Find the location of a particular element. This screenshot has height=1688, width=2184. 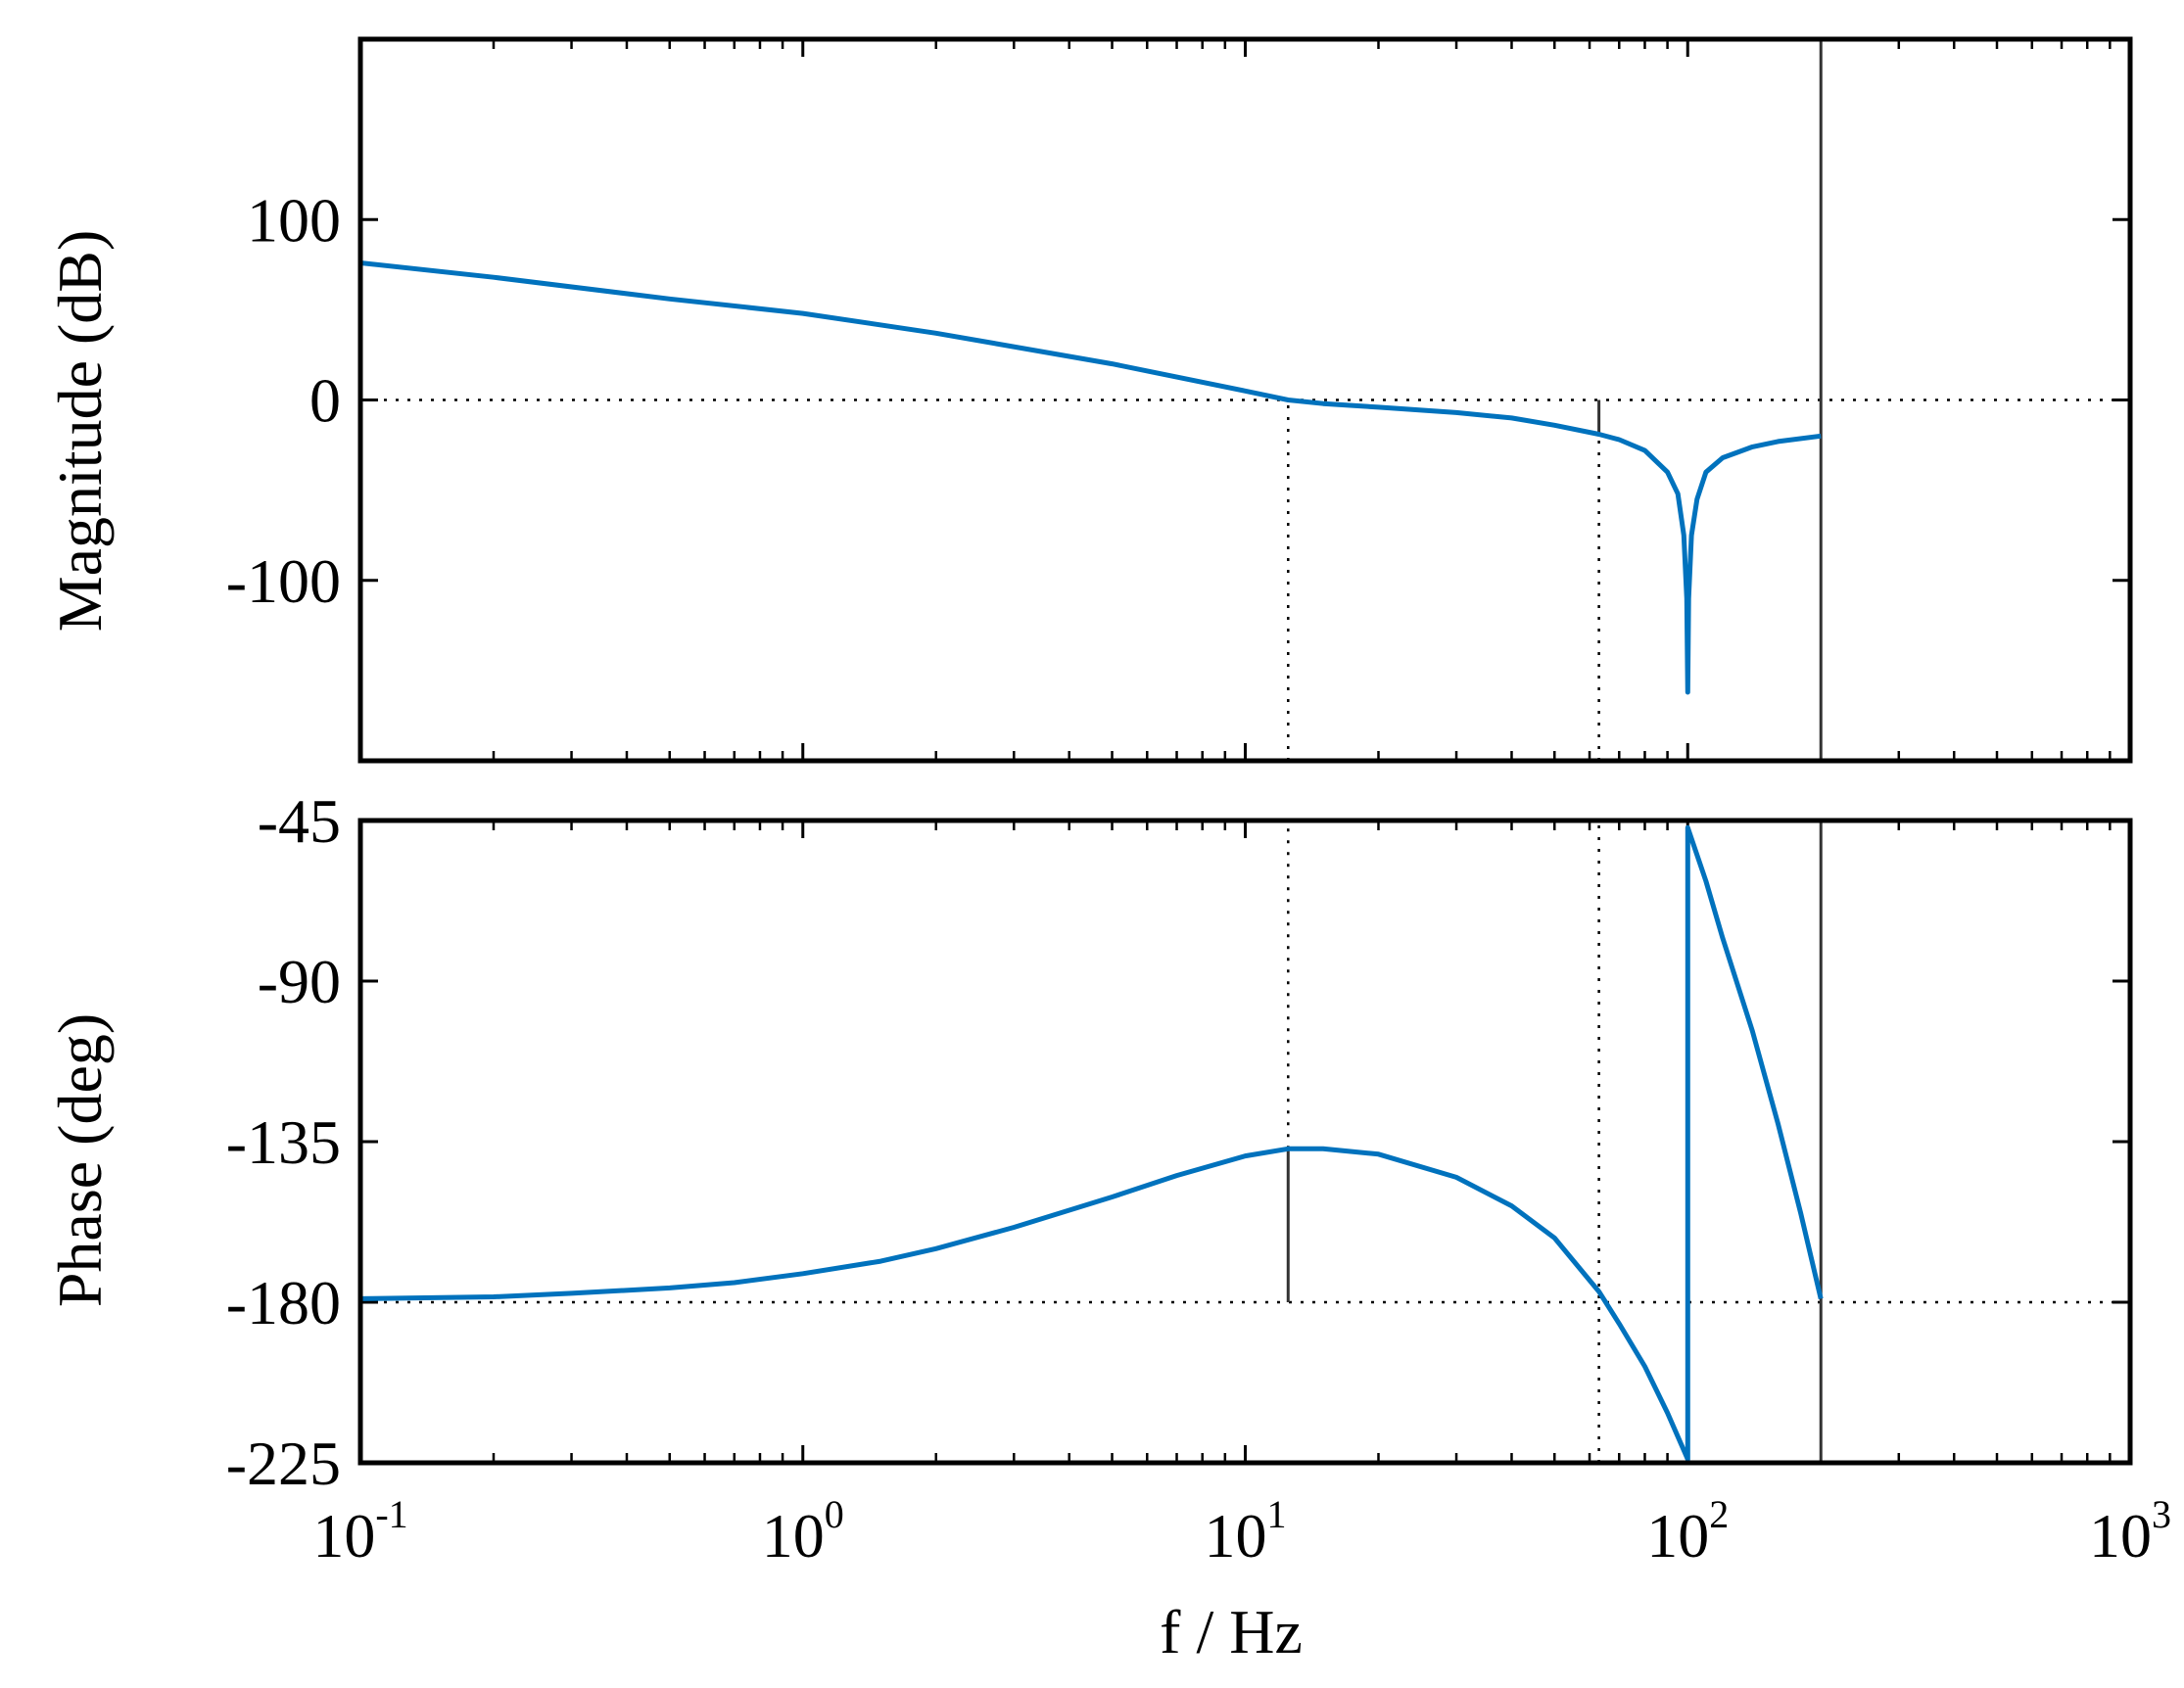

y-tick-label: -100 is located at coordinates (283, 581).